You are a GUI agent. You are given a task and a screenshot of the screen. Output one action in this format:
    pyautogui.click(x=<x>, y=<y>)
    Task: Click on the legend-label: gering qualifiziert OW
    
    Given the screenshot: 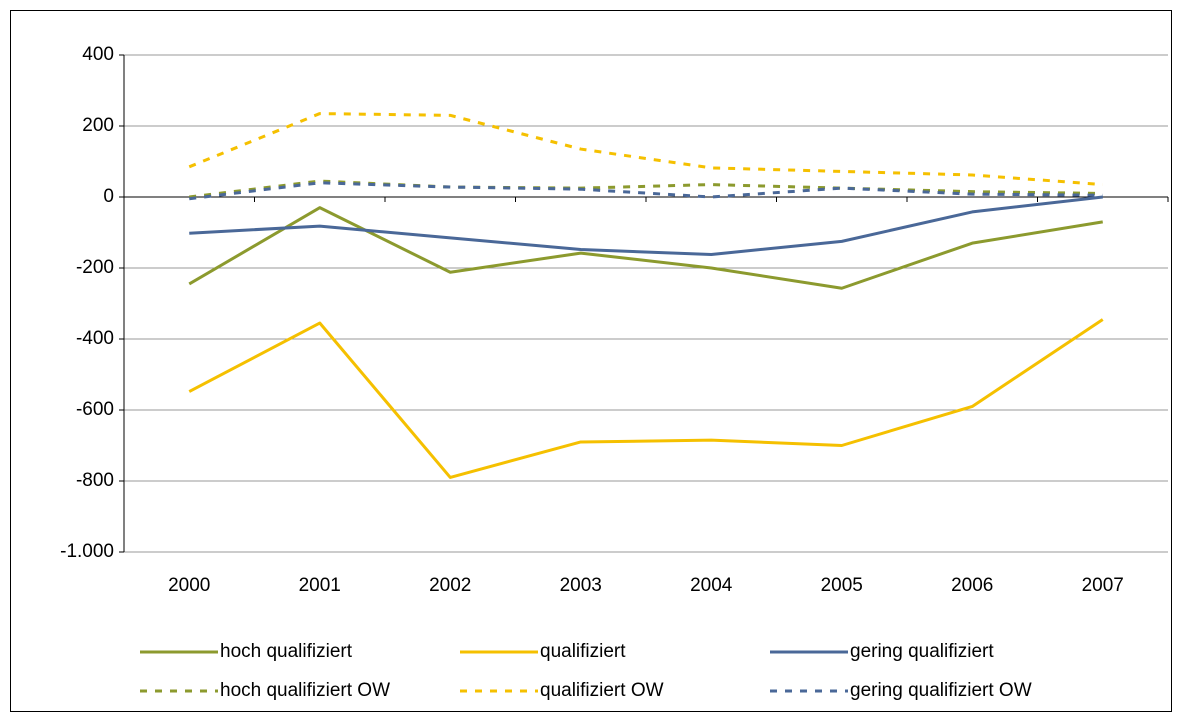 What is the action you would take?
    pyautogui.click(x=941, y=690)
    